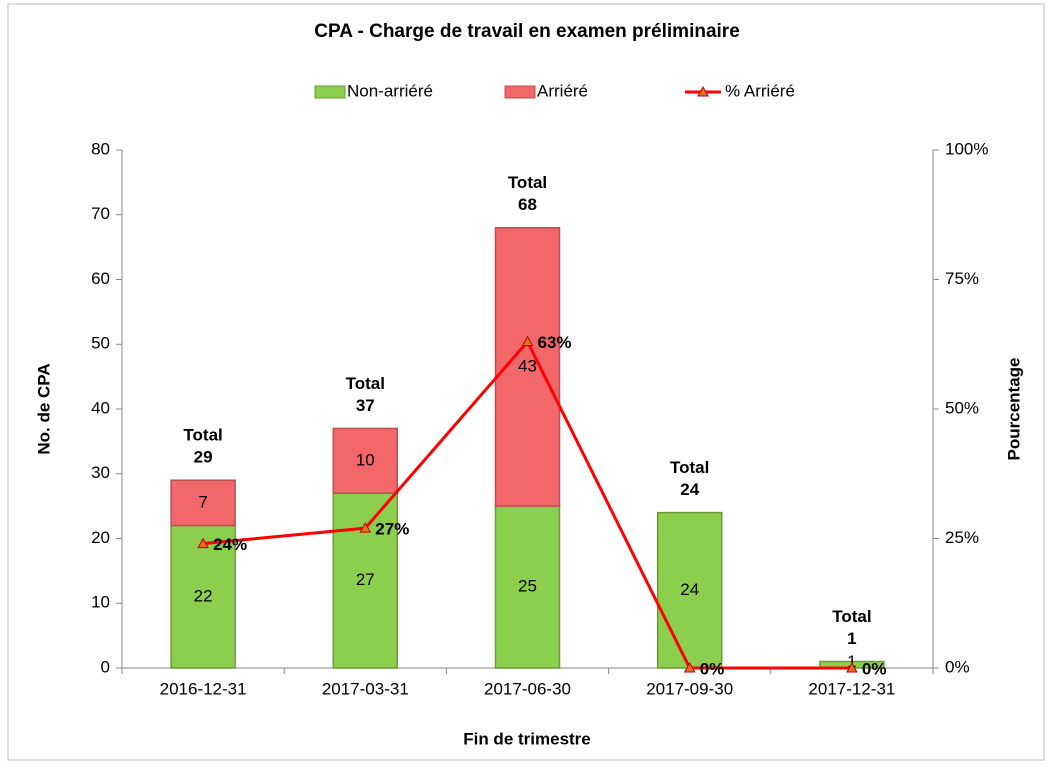  I want to click on segment-label: 10, so click(365, 459).